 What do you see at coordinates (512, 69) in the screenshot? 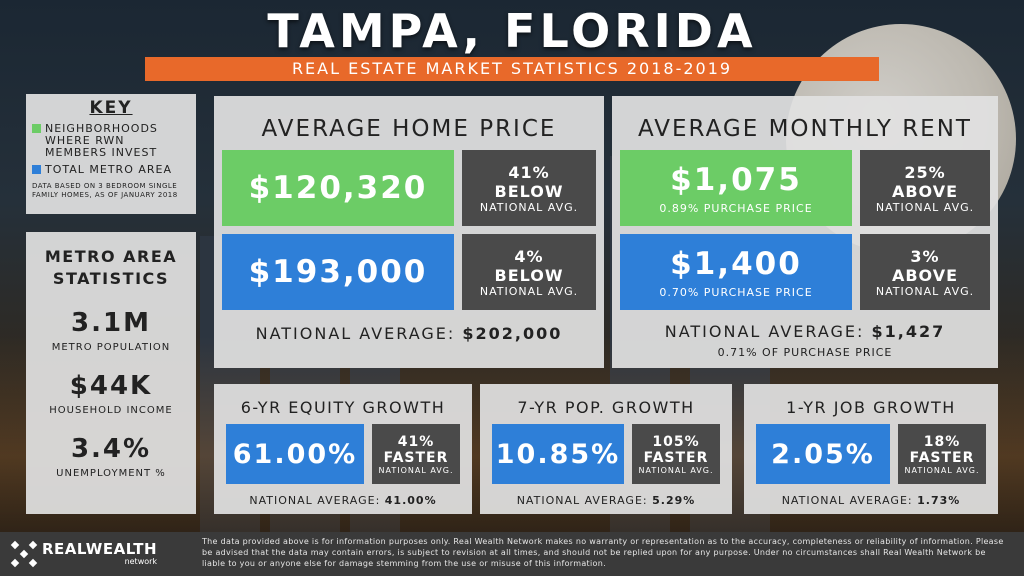
I see `page-subtitle: REAL ESTATE MARKET STATISTICS 2018-2019` at bounding box center [512, 69].